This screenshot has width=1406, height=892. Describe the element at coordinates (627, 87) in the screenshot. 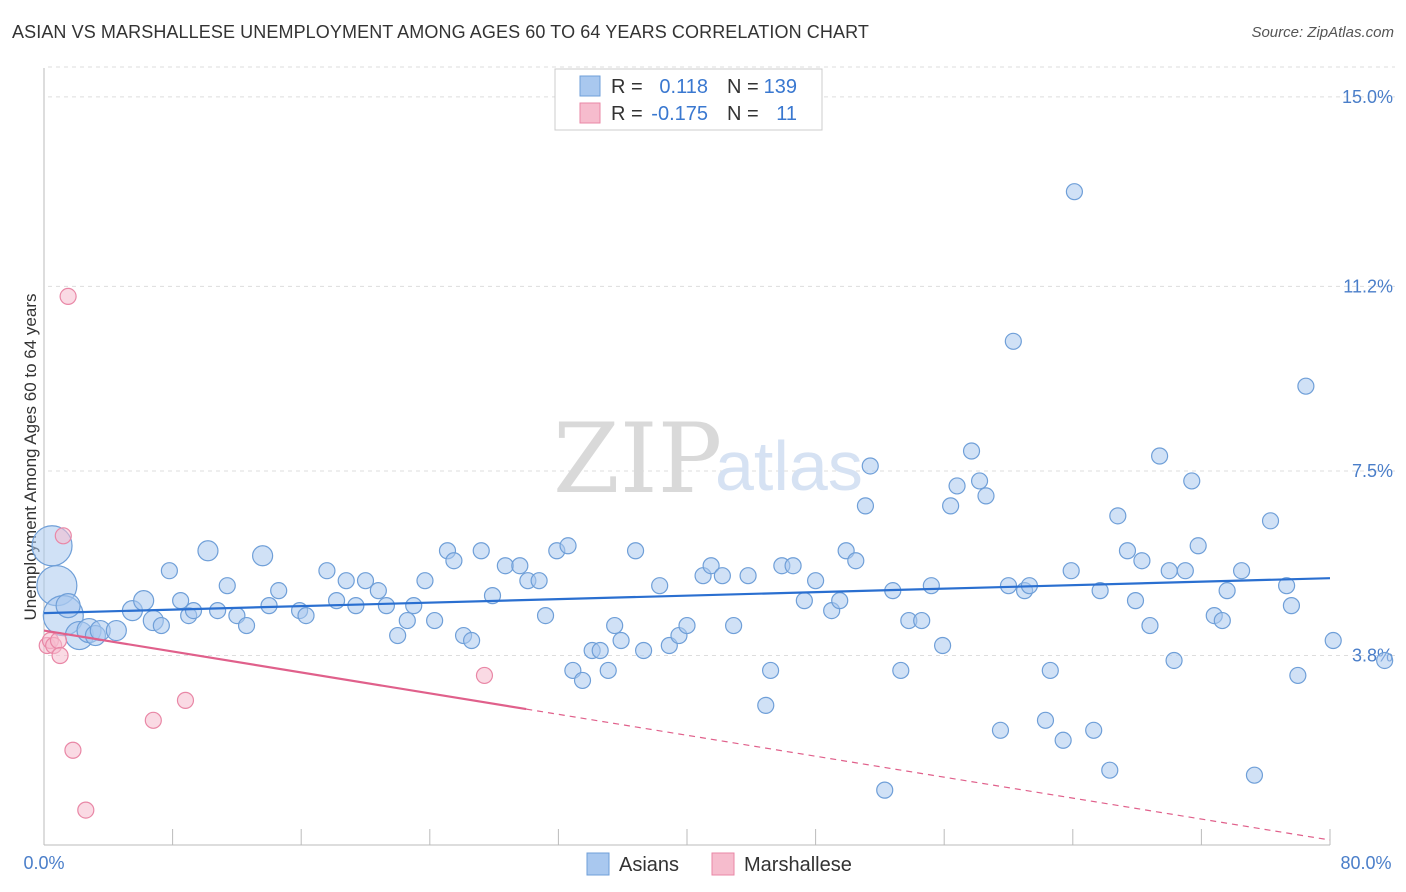

I see `stats-r-label-asians: R =` at that location.